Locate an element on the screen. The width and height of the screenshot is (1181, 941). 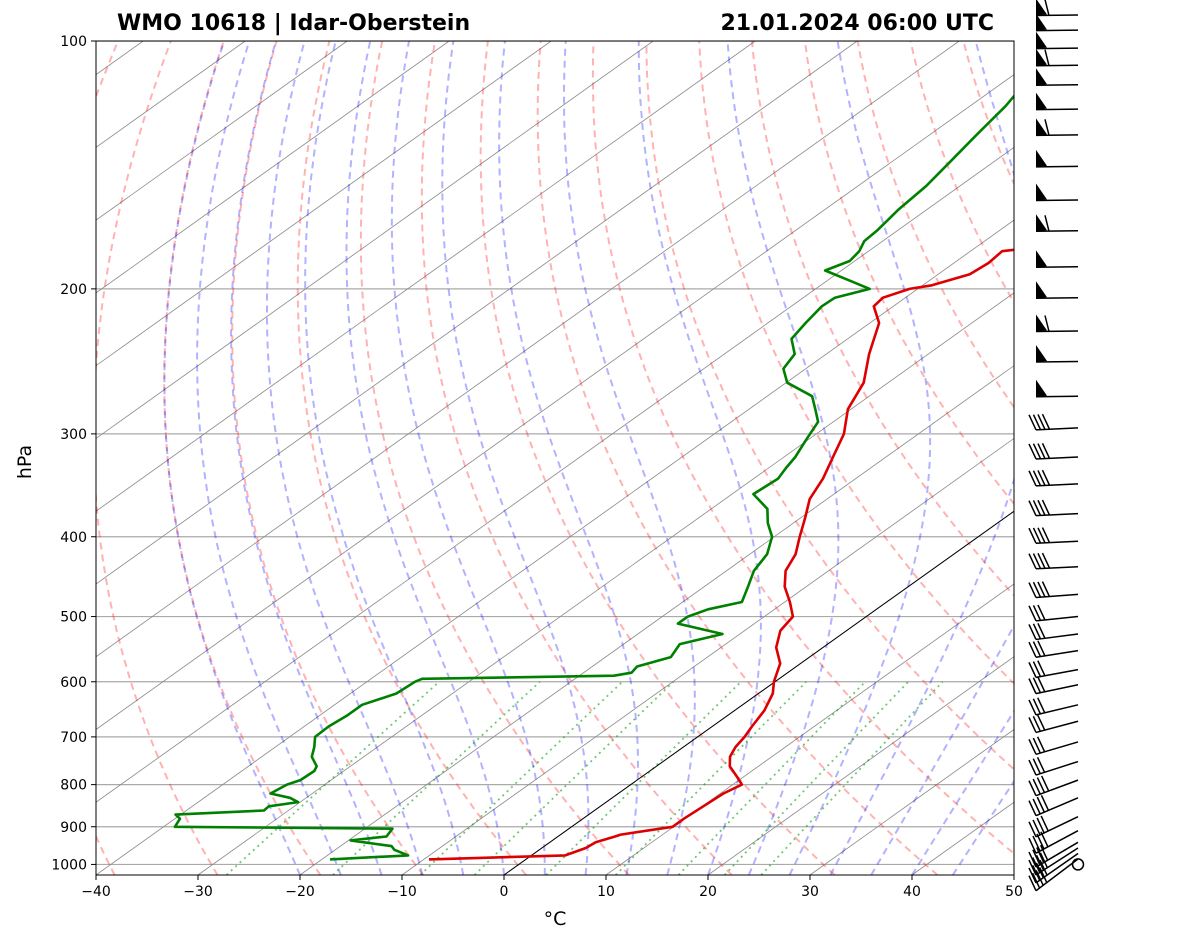
mixing-ratio-lines is located at coordinates (584, 778).